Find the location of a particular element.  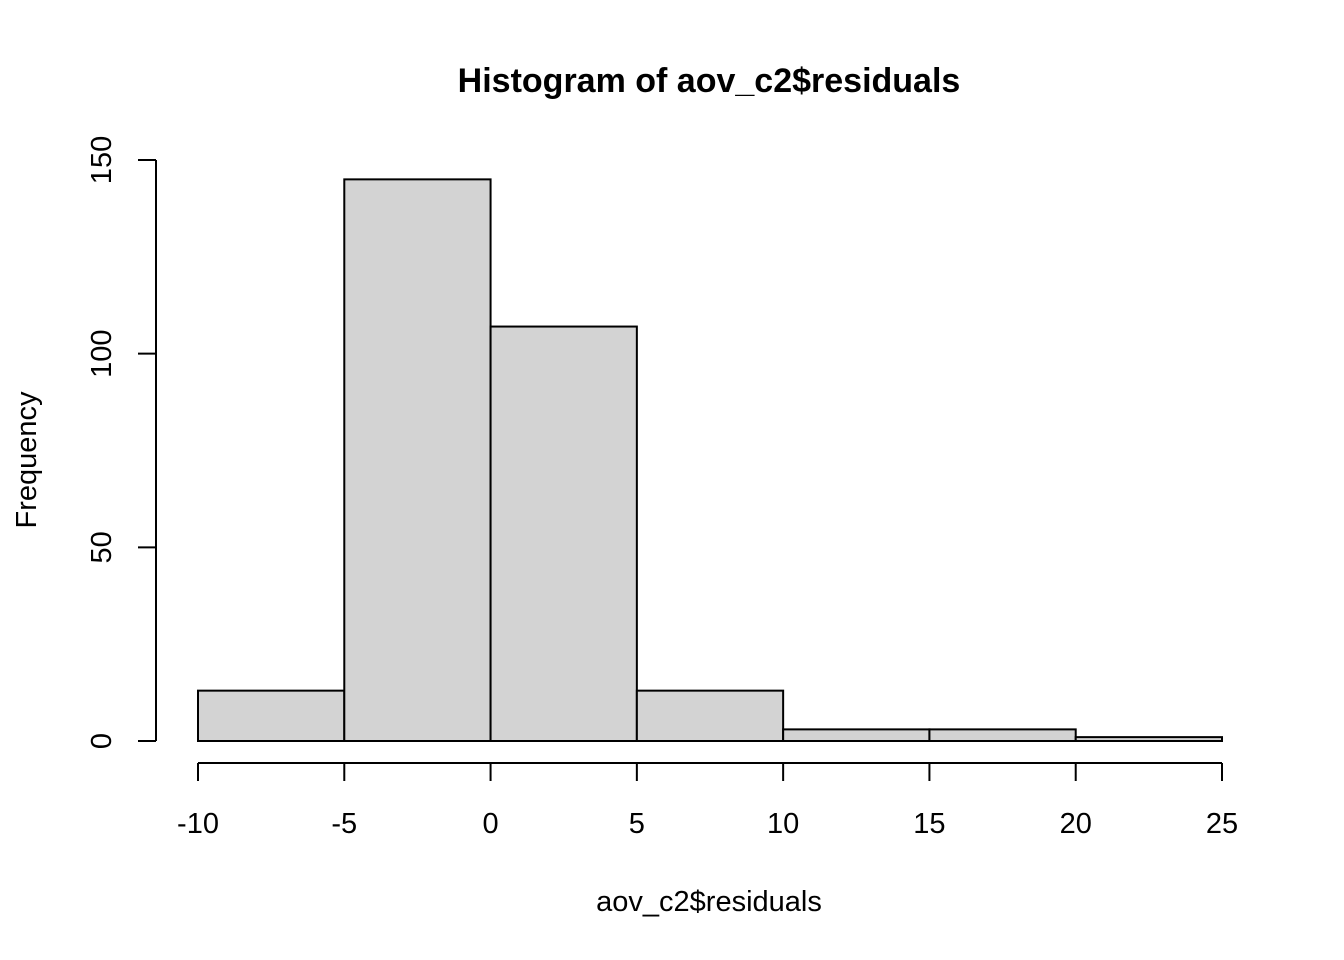

x-axis: -10 -5 0 5 10 15 20 25 is located at coordinates (707, 801).